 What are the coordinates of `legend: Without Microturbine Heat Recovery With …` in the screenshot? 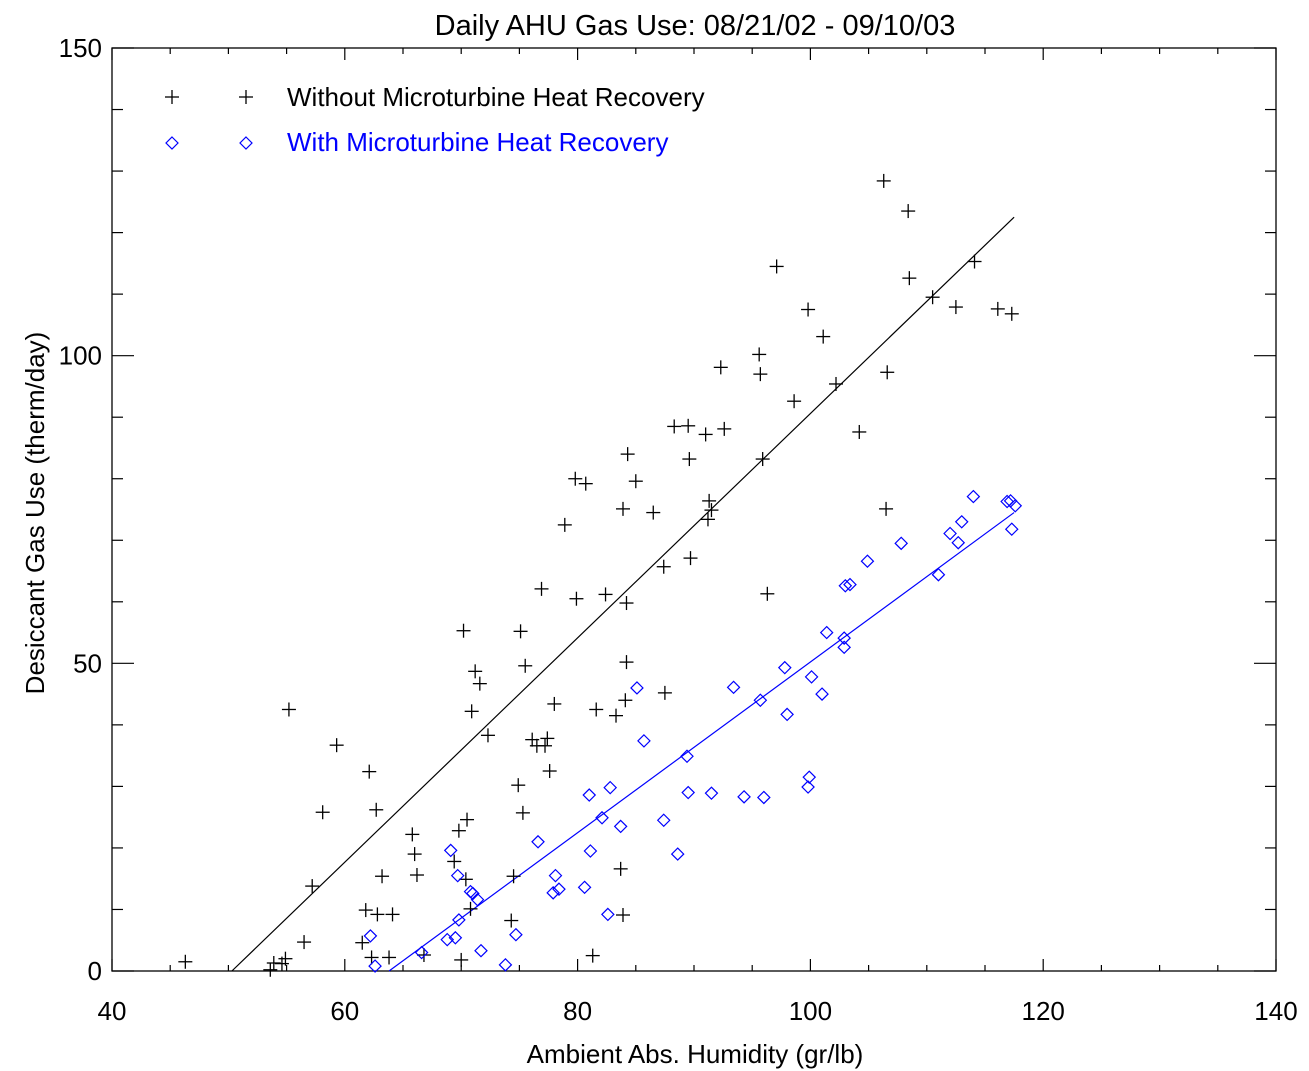 It's located at (435, 119).